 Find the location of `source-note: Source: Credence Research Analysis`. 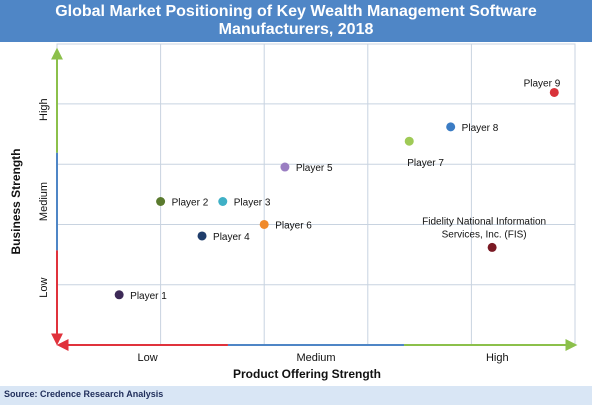

source-note: Source: Credence Research Analysis is located at coordinates (84, 394).